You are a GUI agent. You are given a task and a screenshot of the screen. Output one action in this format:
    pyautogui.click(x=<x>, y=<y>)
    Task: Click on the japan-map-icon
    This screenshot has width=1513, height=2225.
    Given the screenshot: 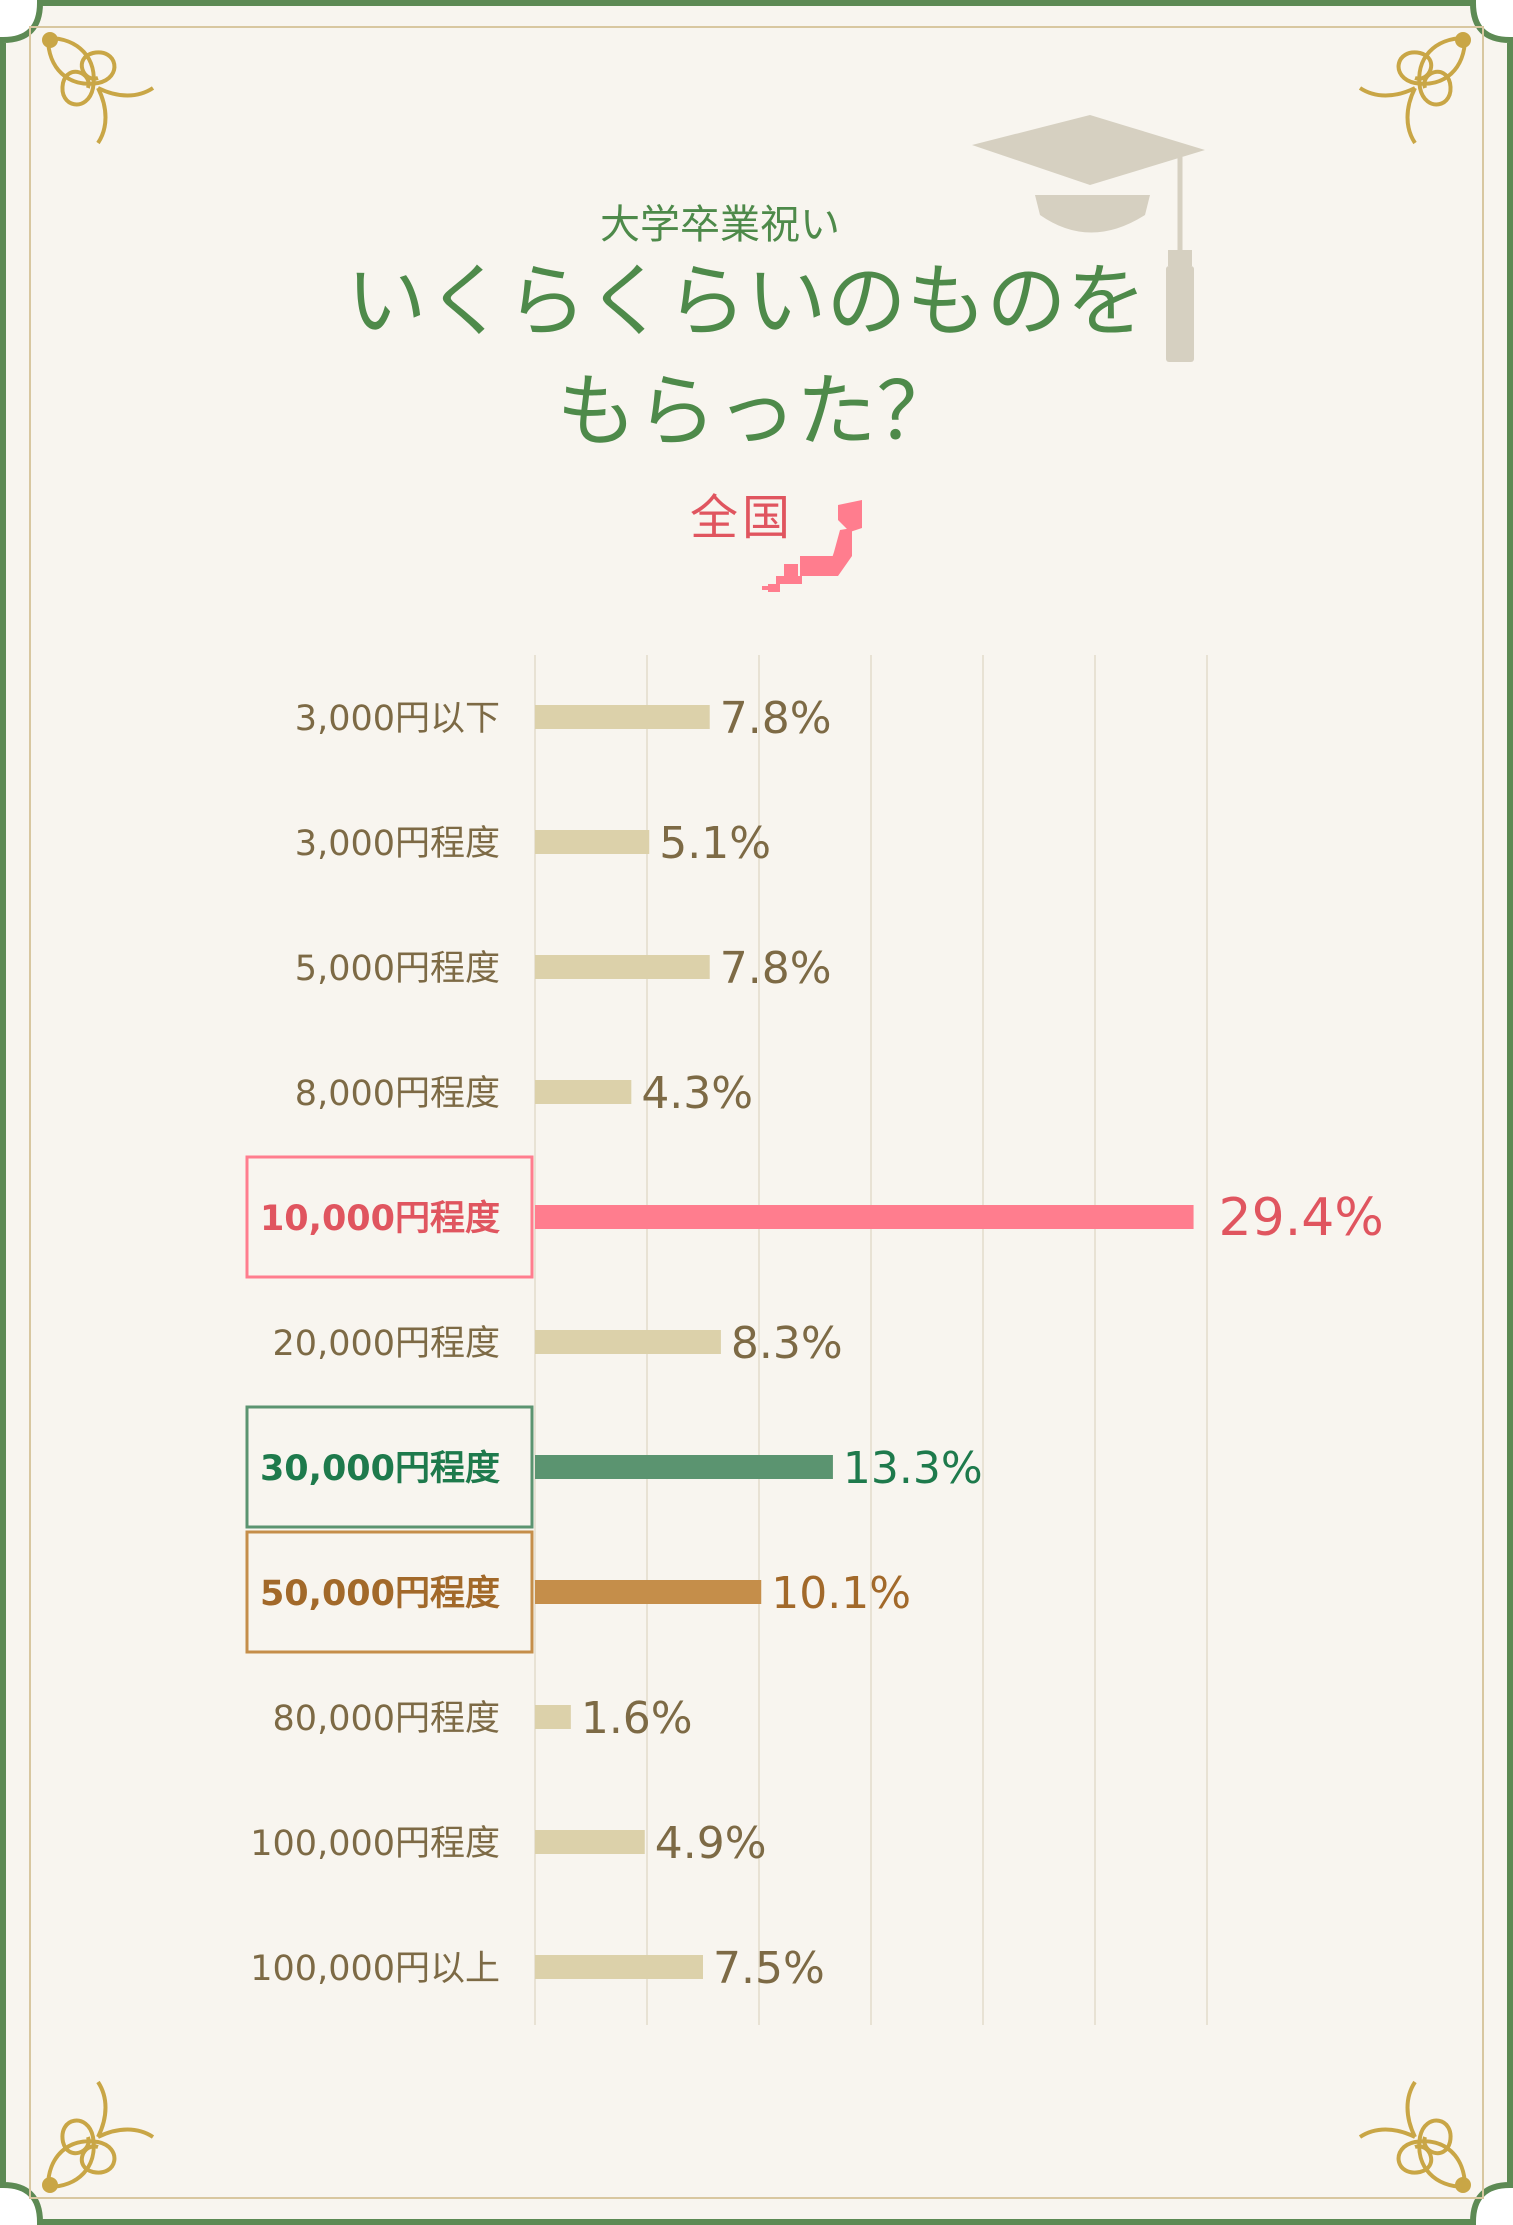 What is the action you would take?
    pyautogui.click(x=812, y=546)
    